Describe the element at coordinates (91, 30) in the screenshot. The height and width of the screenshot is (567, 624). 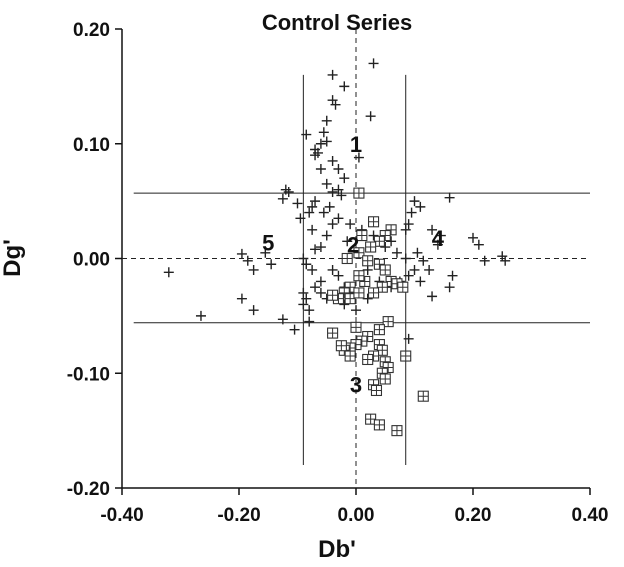
I see `y-tick-label: 0.20` at that location.